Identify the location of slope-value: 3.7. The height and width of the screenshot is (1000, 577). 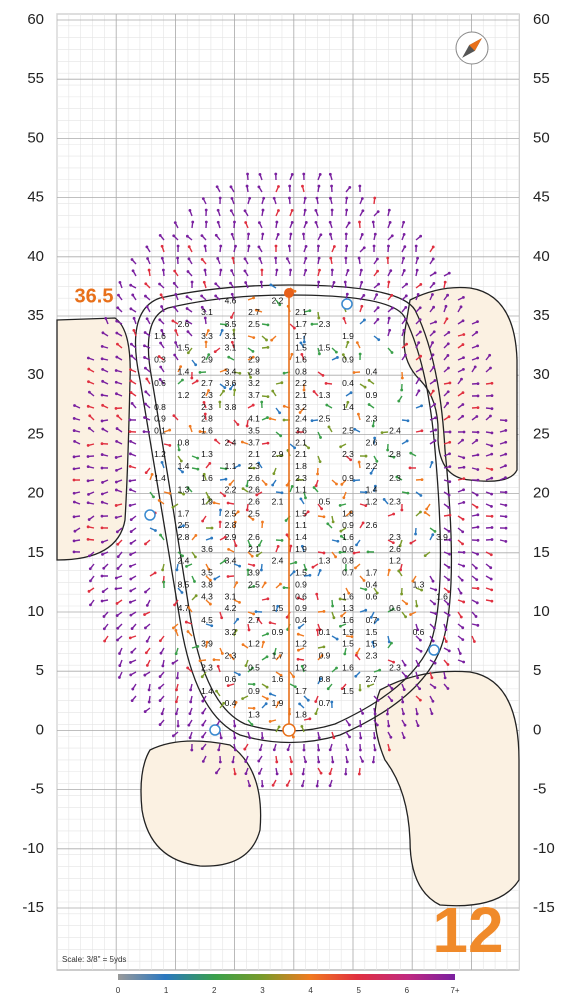
(254, 395).